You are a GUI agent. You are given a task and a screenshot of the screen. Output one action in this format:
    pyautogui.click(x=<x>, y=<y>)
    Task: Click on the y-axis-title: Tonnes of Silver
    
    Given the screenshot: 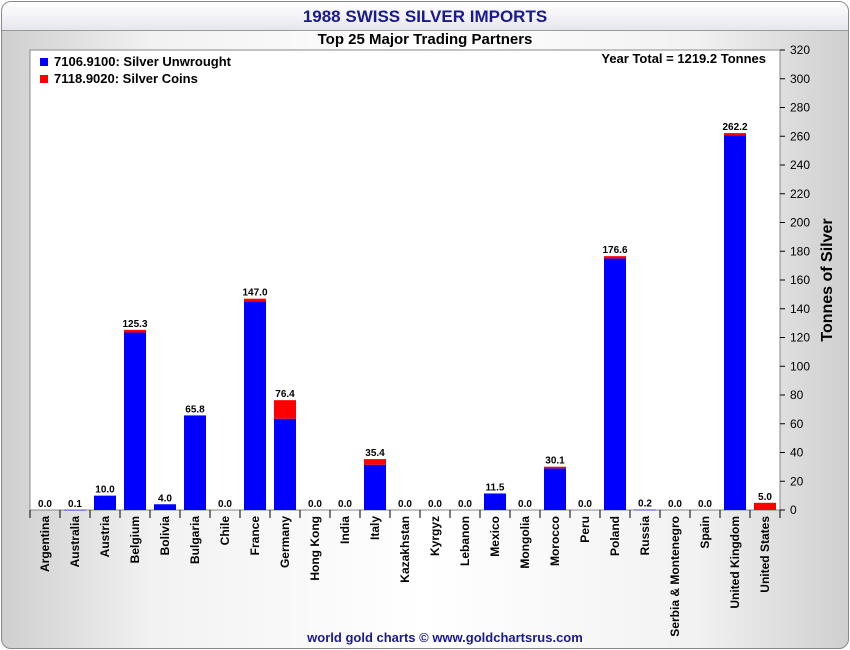 What is the action you would take?
    pyautogui.click(x=827, y=279)
    